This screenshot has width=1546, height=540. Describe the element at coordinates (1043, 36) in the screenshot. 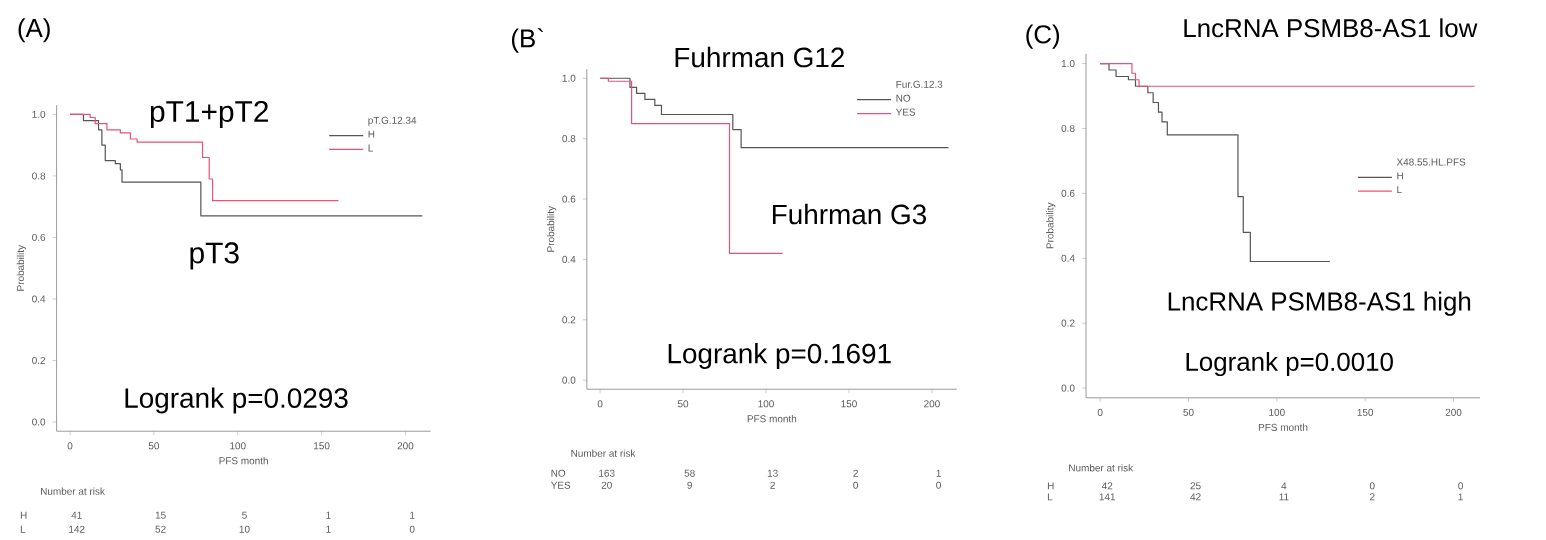

I see `chart-title: (C)` at that location.